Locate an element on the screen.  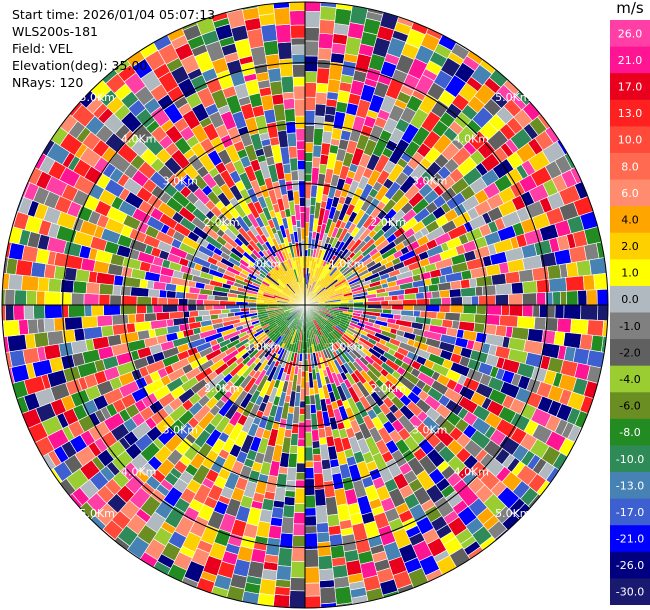
range-ring-label: 3.0Km is located at coordinates (429, 180).